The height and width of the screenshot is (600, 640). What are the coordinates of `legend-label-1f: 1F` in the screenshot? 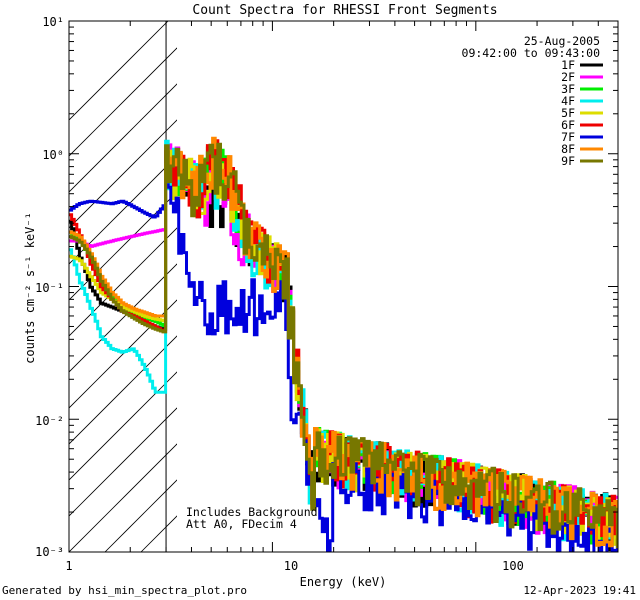 It's located at (568, 65).